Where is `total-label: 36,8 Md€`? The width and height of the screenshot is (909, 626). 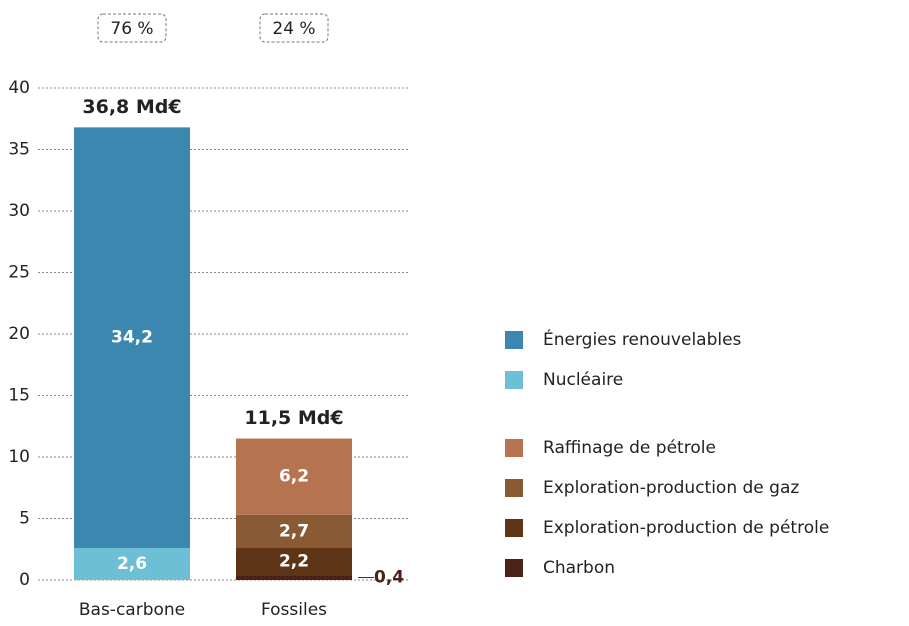 total-label: 36,8 Md€ is located at coordinates (131, 107).